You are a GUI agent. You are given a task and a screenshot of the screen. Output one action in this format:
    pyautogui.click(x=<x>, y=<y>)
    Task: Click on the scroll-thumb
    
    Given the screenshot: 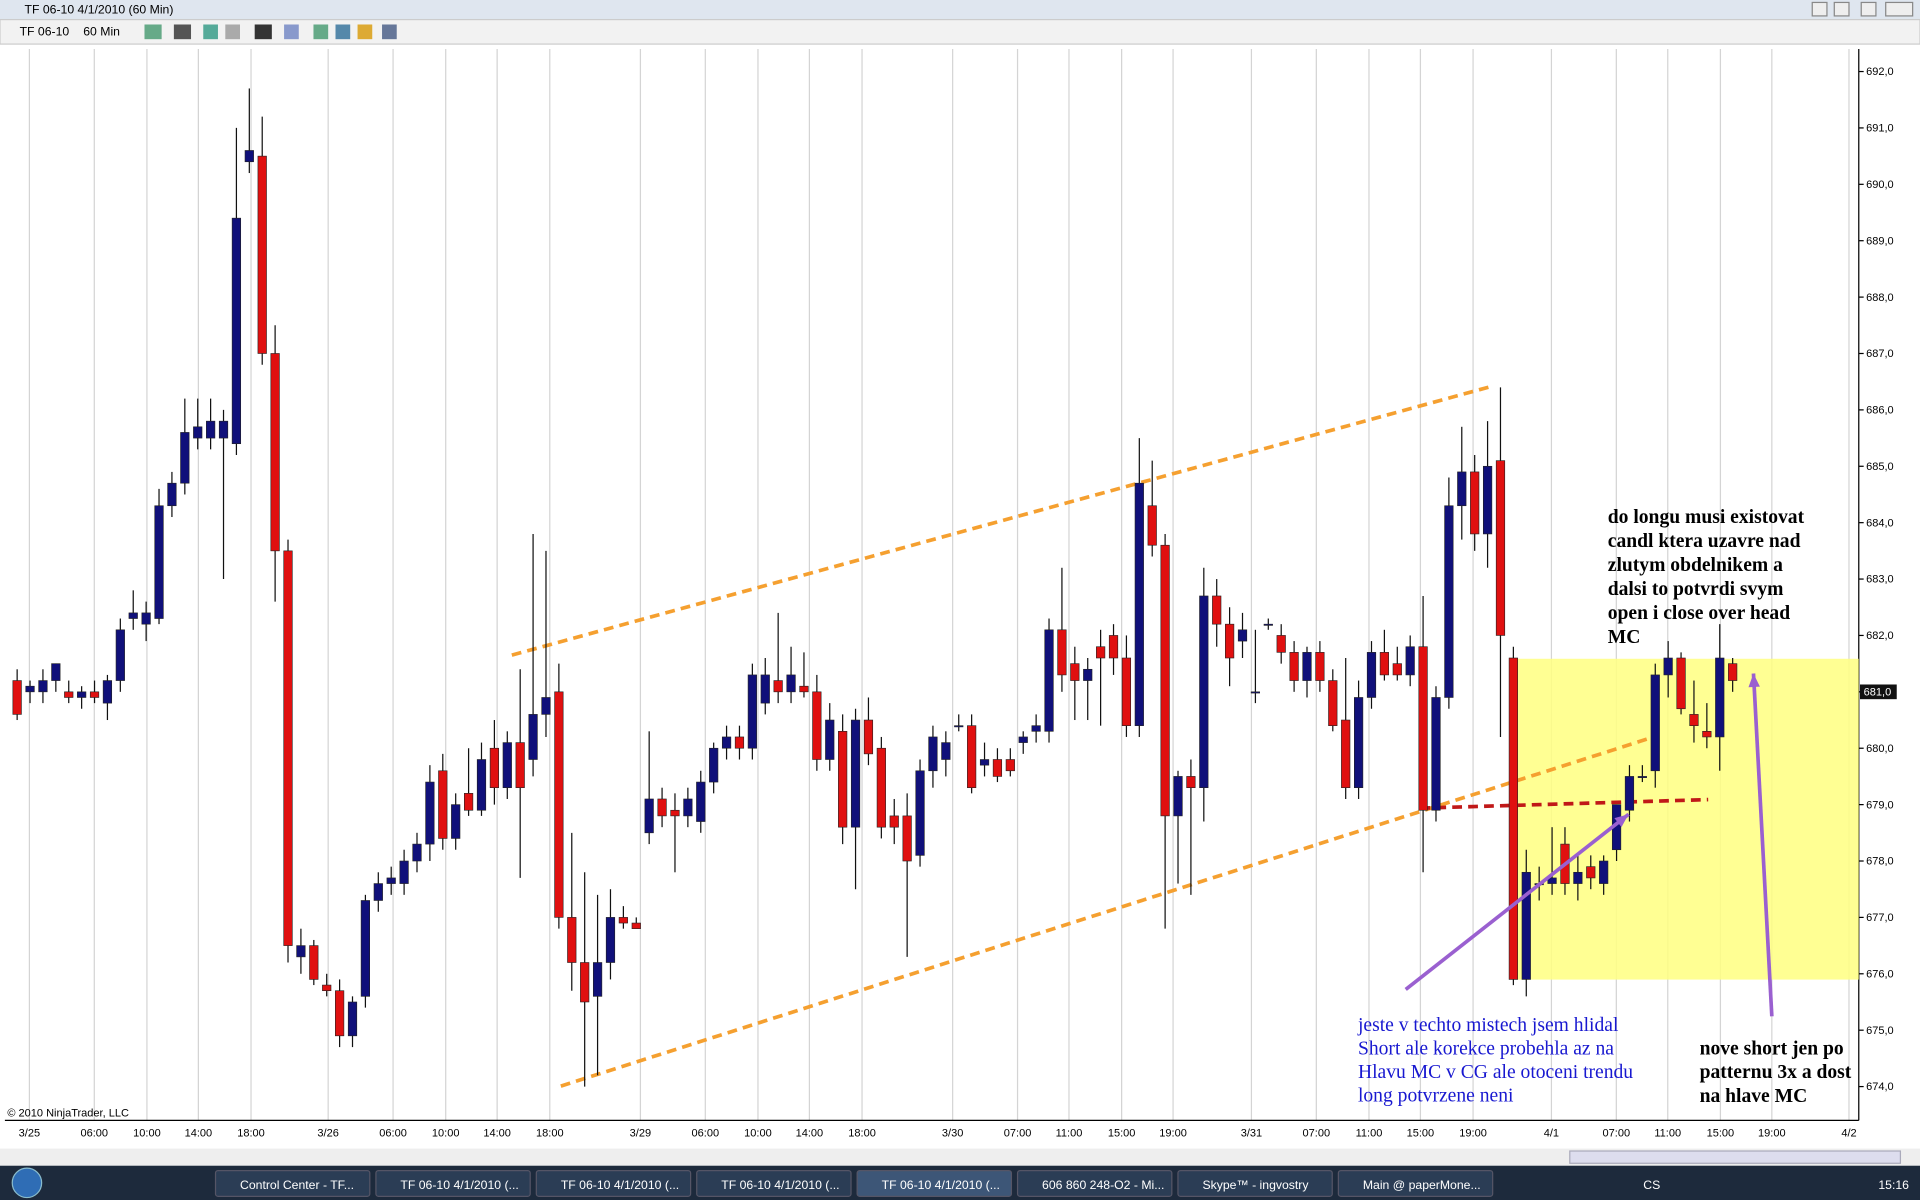 What is the action you would take?
    pyautogui.click(x=1735, y=1157)
    